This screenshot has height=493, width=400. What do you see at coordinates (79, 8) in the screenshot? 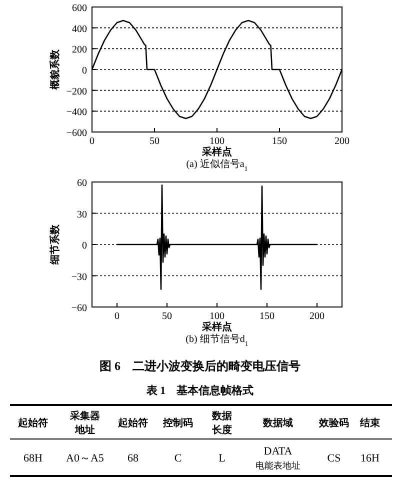
I see `y-tick-label: 600` at bounding box center [79, 8].